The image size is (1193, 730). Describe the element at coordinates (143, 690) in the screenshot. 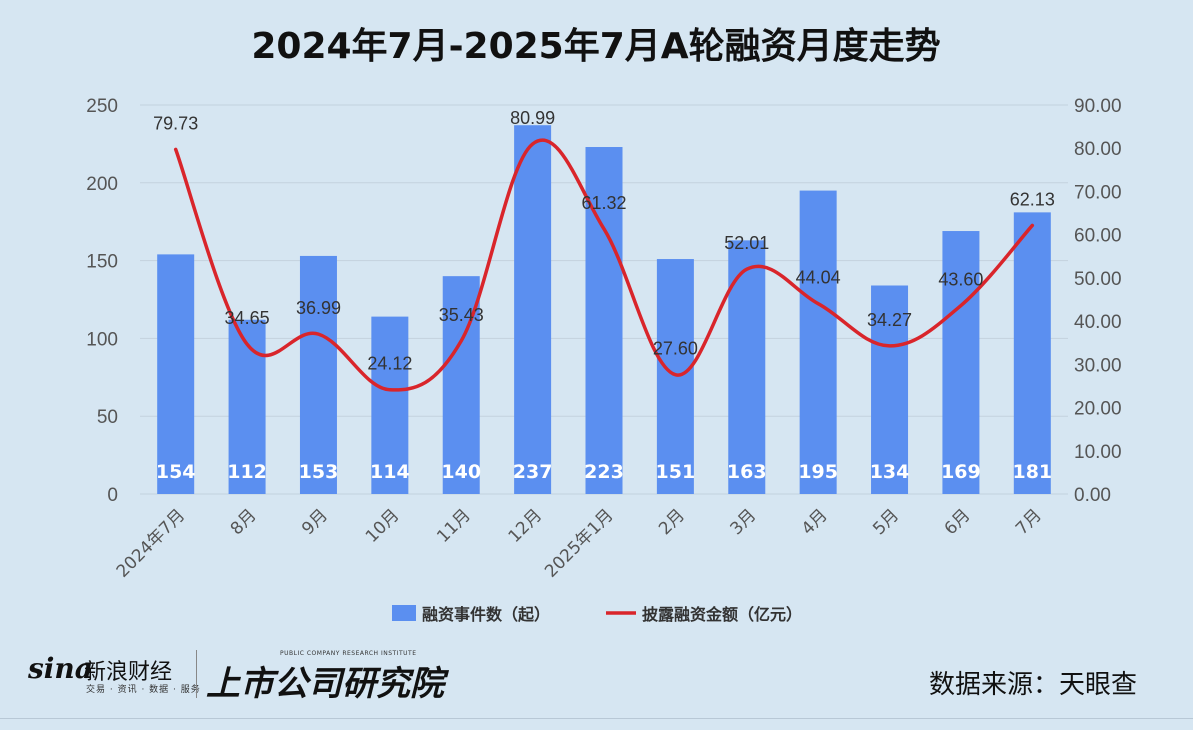

I see `sina-logo-subtitle: 交易 · 资讯 · 数据 · 服务` at that location.